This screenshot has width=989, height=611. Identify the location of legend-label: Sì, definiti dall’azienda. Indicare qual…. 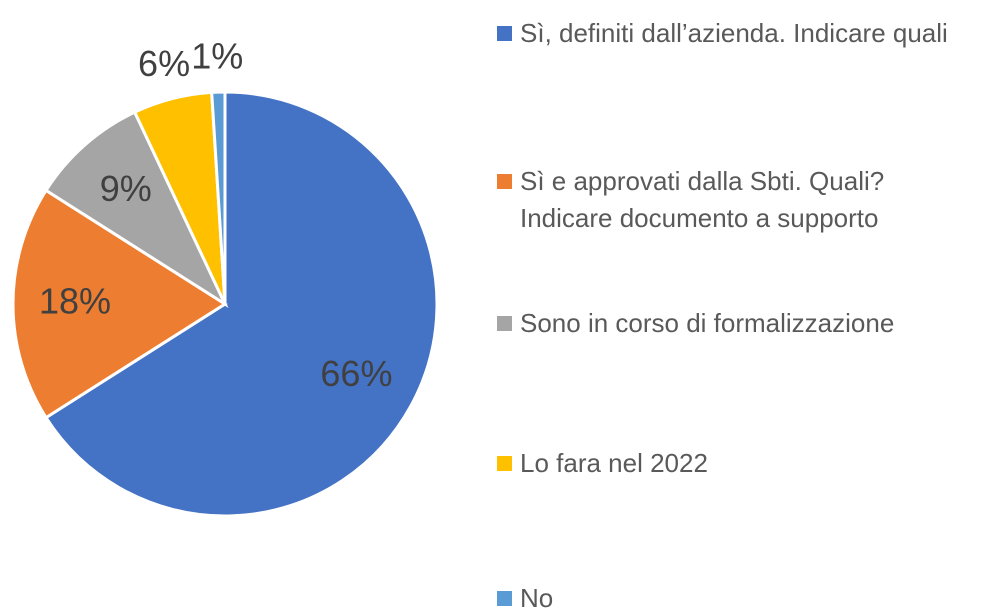
(734, 33).